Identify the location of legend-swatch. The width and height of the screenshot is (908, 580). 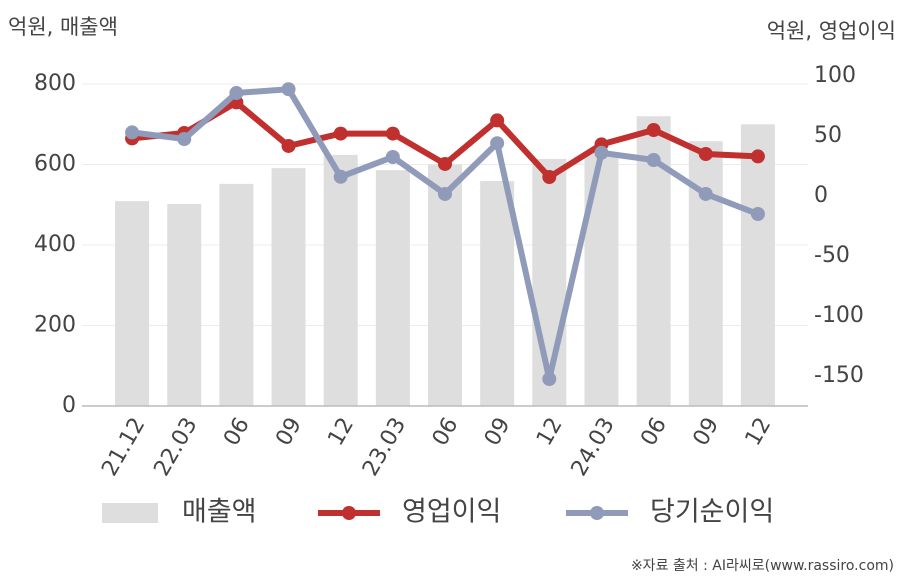
(130, 513).